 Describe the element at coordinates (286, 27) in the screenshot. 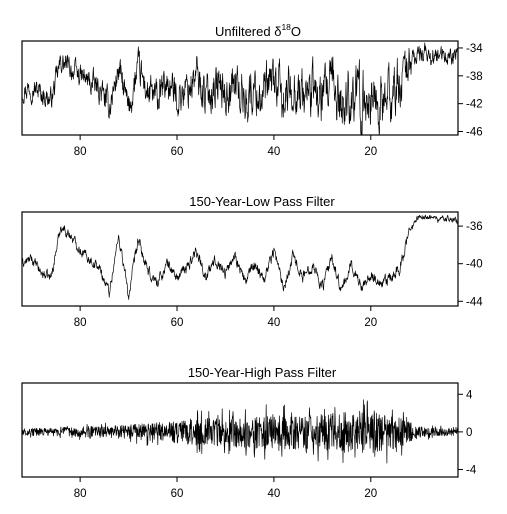

I see `title-superscript: 18` at that location.